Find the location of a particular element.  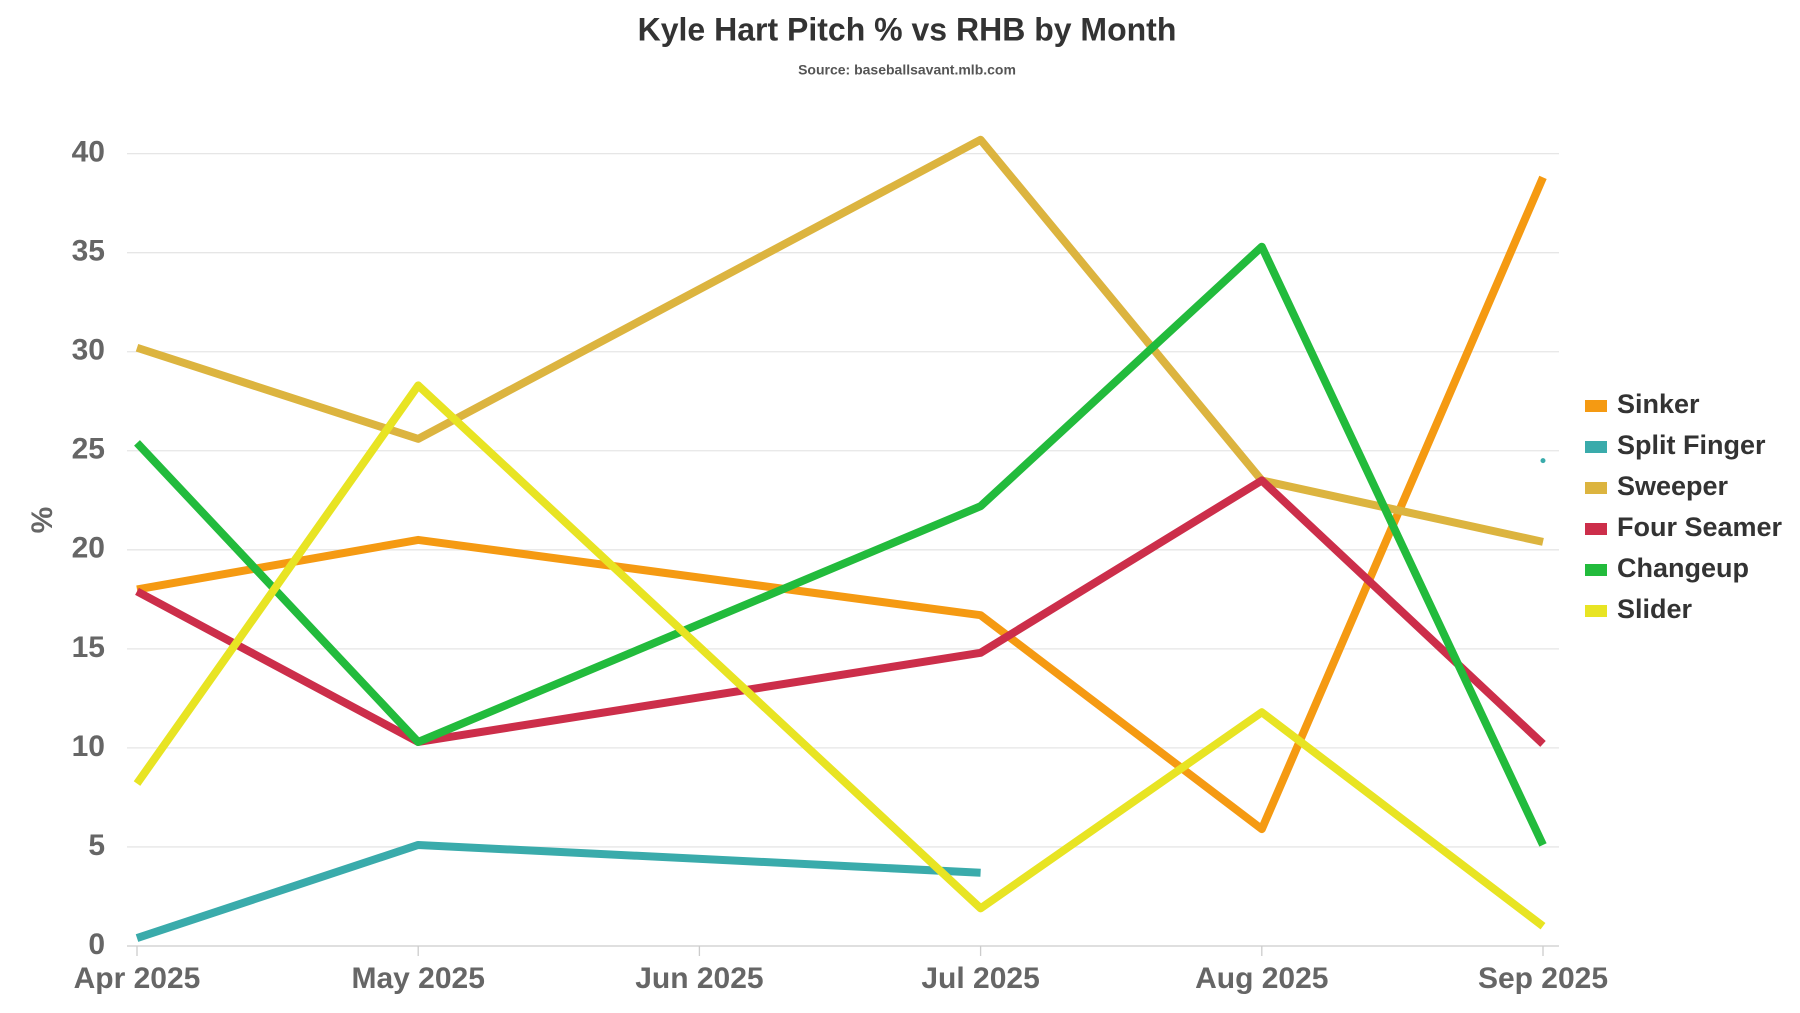

legend-label: Sweeper is located at coordinates (1673, 486).